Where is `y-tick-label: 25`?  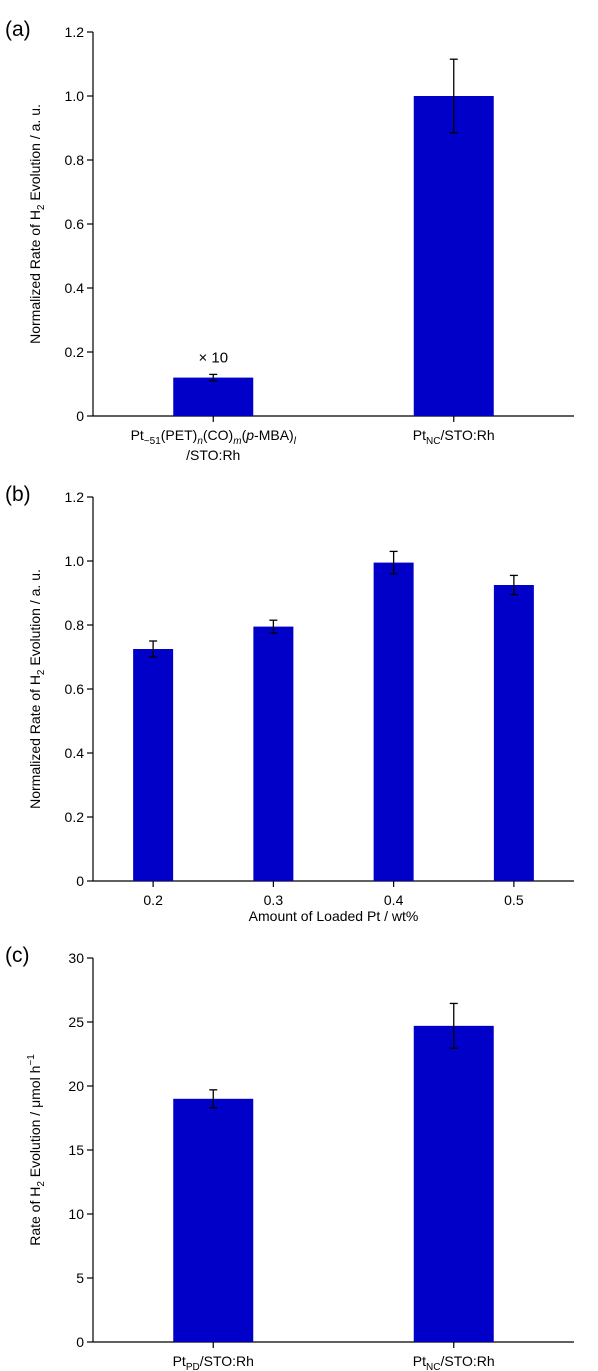
y-tick-label: 25 is located at coordinates (76, 1022).